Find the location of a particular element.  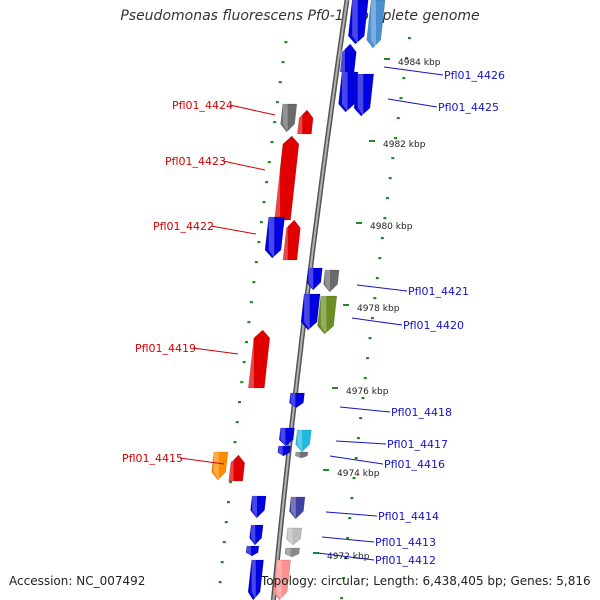

gene-pfl01-4415-body is located at coordinates (236, 468).